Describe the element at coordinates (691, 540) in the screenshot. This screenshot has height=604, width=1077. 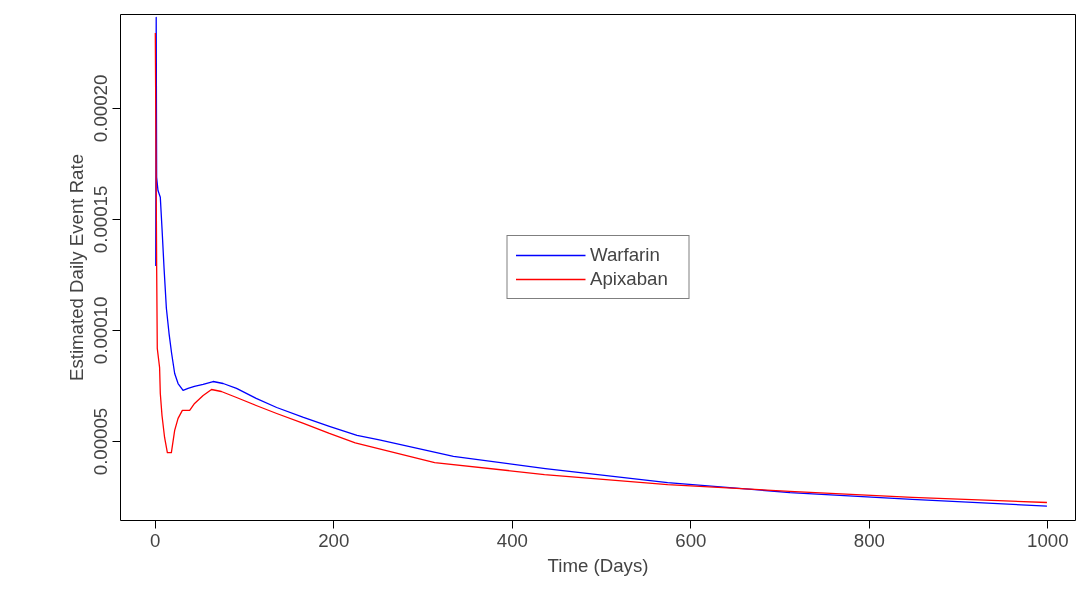
I see `x-tick-label: 600` at that location.